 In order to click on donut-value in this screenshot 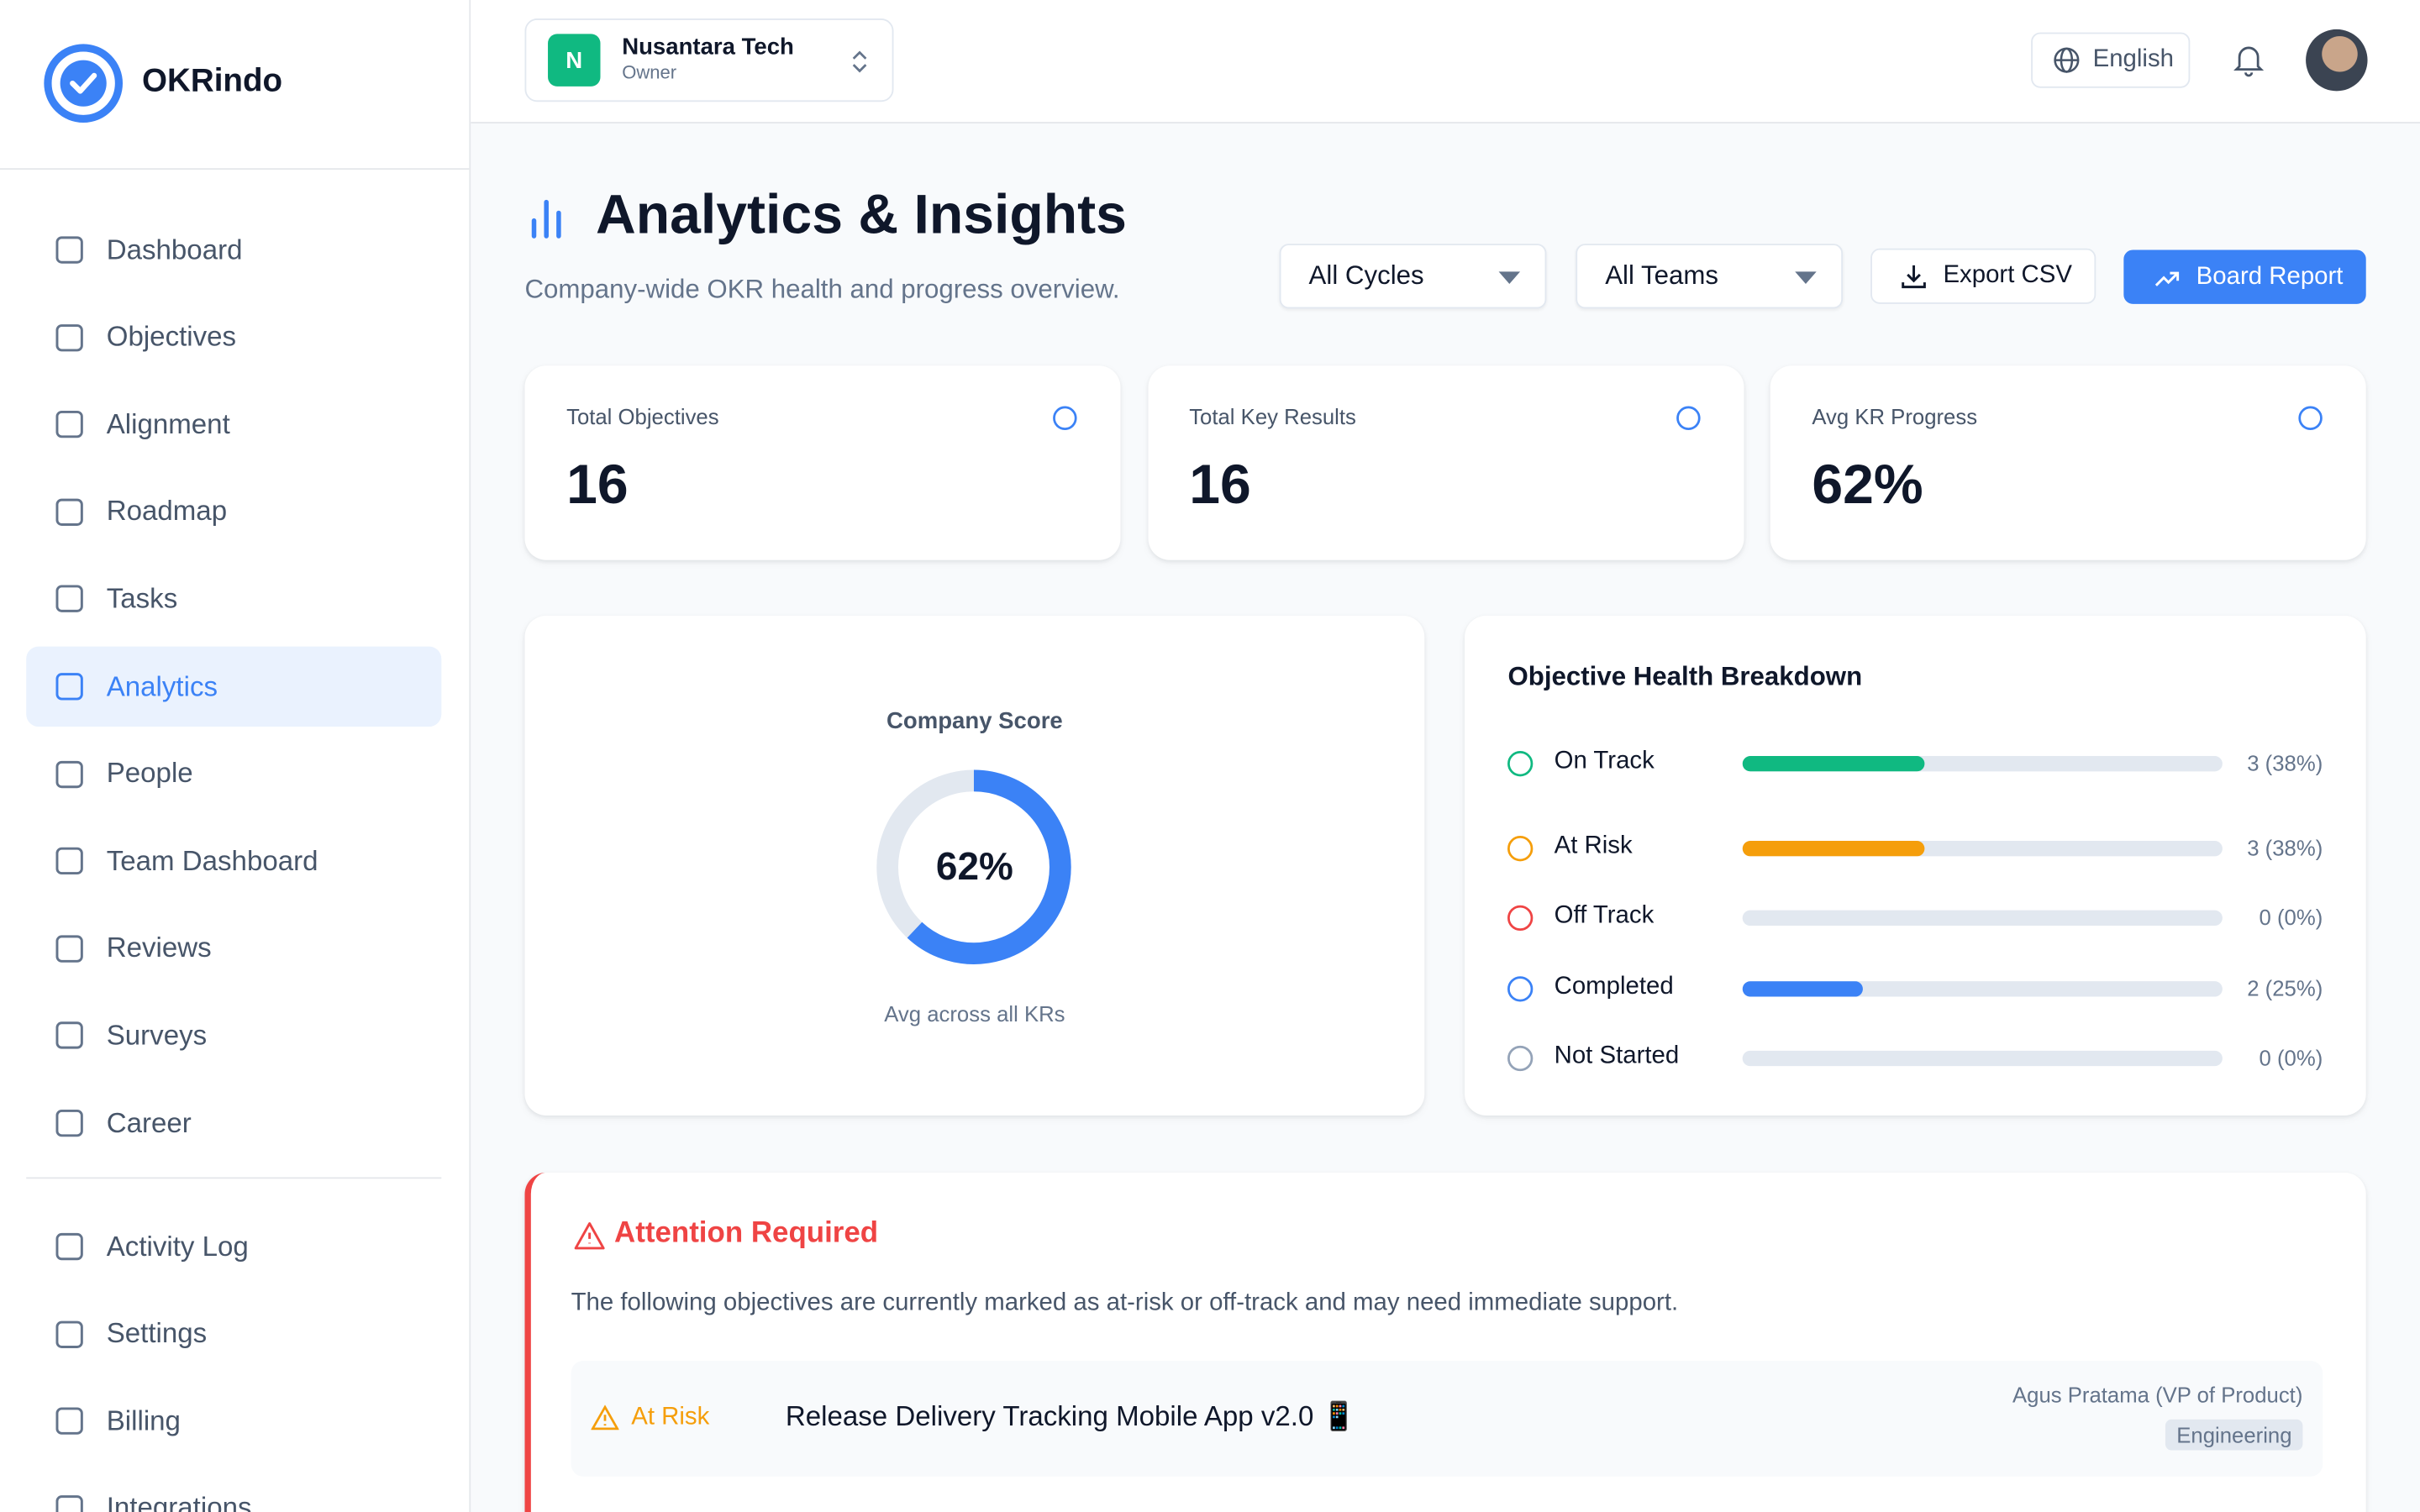, I will do `click(973, 866)`.